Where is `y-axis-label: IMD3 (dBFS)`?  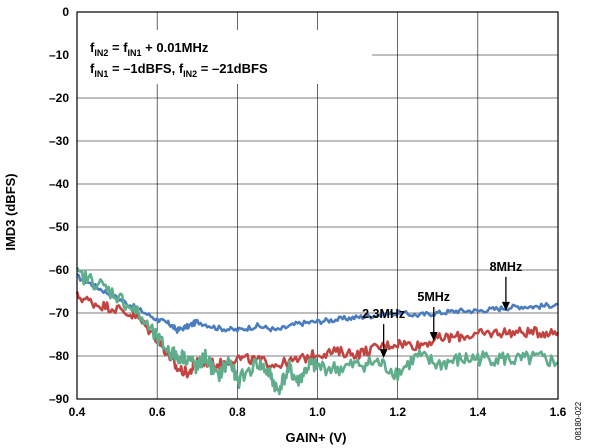 y-axis-label: IMD3 (dBFS) is located at coordinates (10, 211).